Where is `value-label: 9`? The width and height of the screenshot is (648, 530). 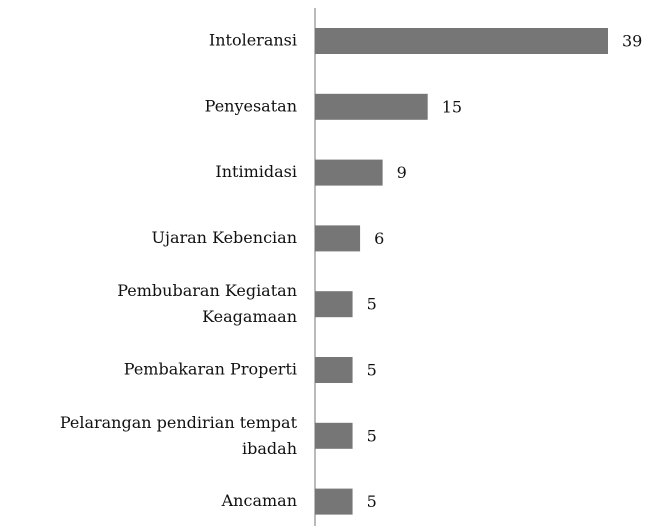 value-label: 9 is located at coordinates (402, 172).